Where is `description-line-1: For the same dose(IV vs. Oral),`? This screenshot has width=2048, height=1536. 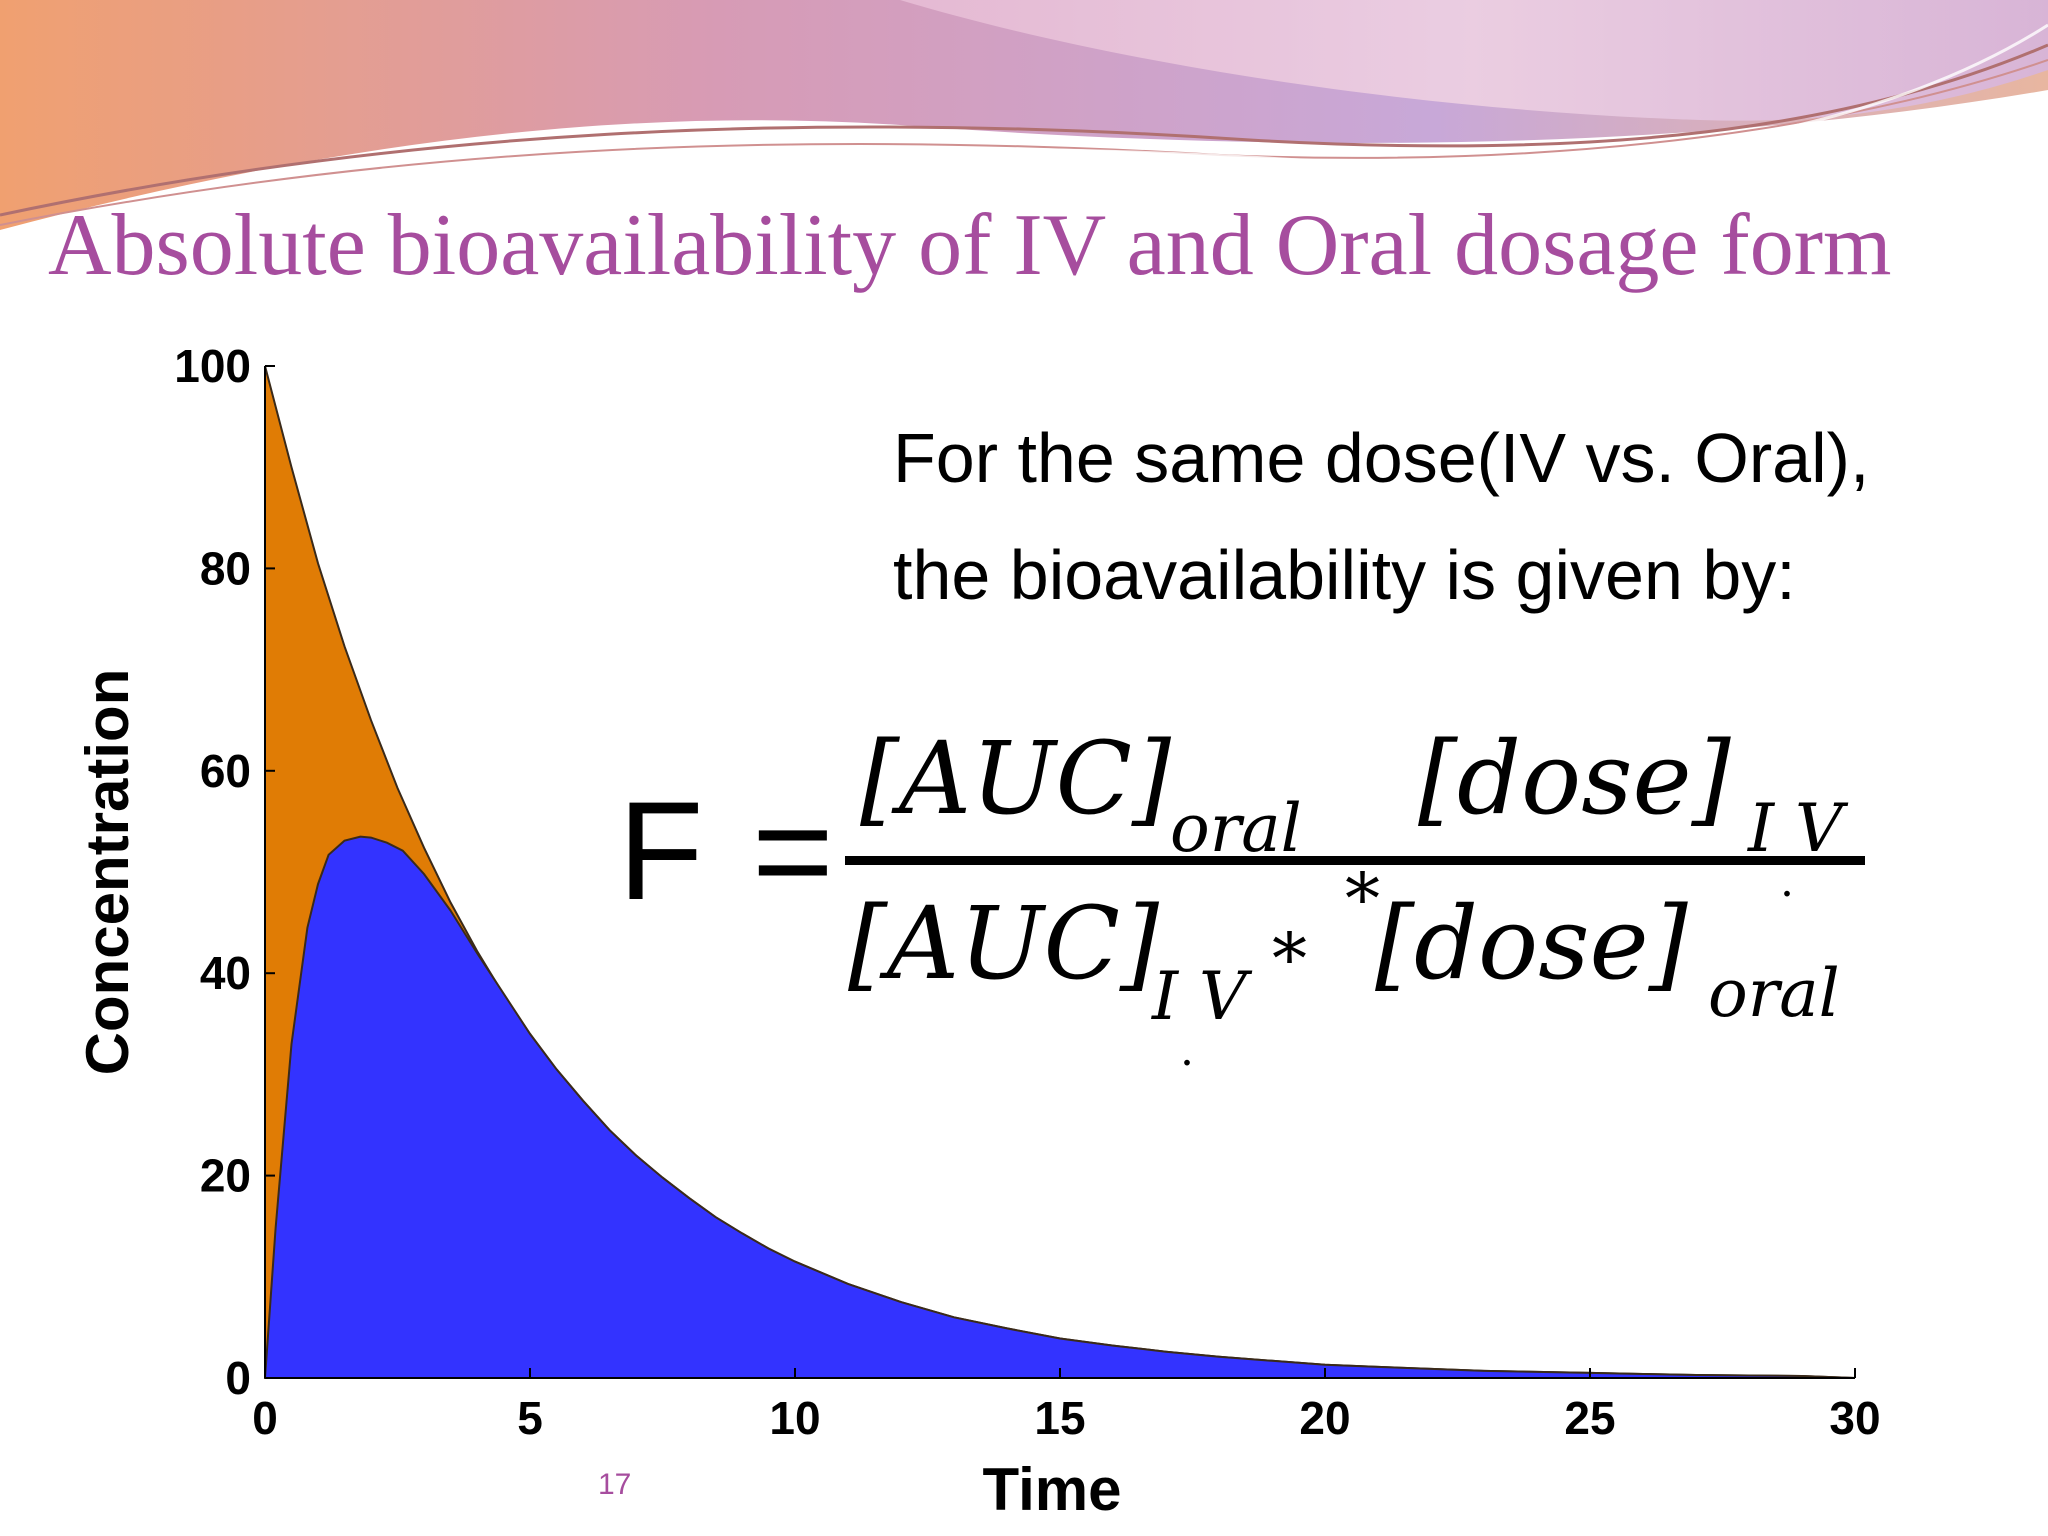 description-line-1: For the same dose(IV vs. Oral), is located at coordinates (1381, 458).